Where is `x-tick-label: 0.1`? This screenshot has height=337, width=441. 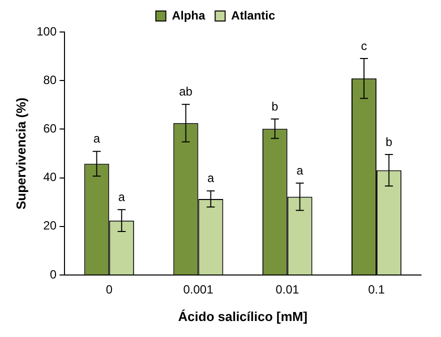 x-tick-label: 0.1 is located at coordinates (377, 289).